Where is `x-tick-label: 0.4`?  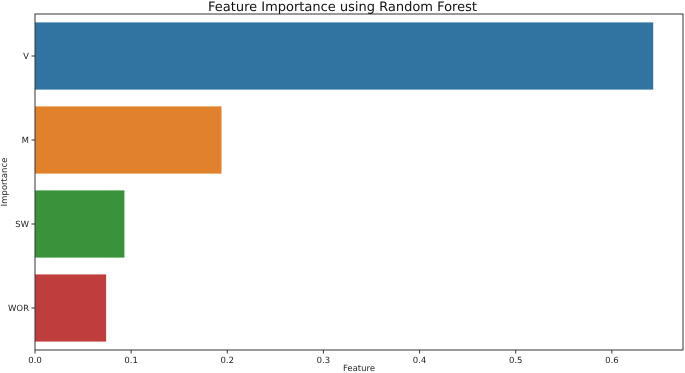
x-tick-label: 0.4 is located at coordinates (419, 361).